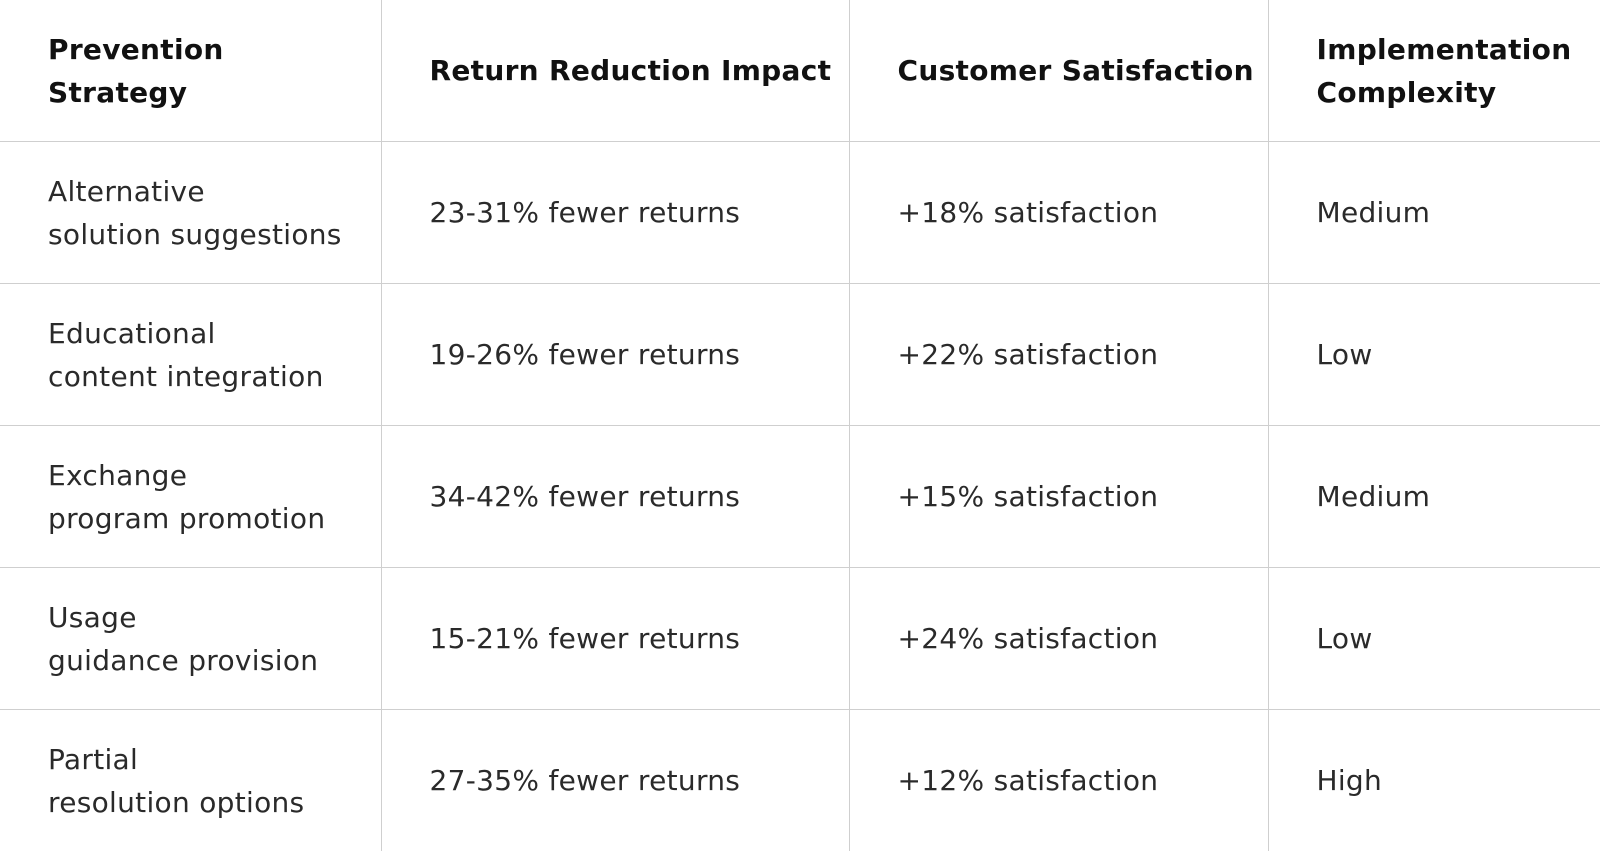 This screenshot has width=1600, height=851. I want to click on table-cell: +12% satisfaction, so click(1058, 780).